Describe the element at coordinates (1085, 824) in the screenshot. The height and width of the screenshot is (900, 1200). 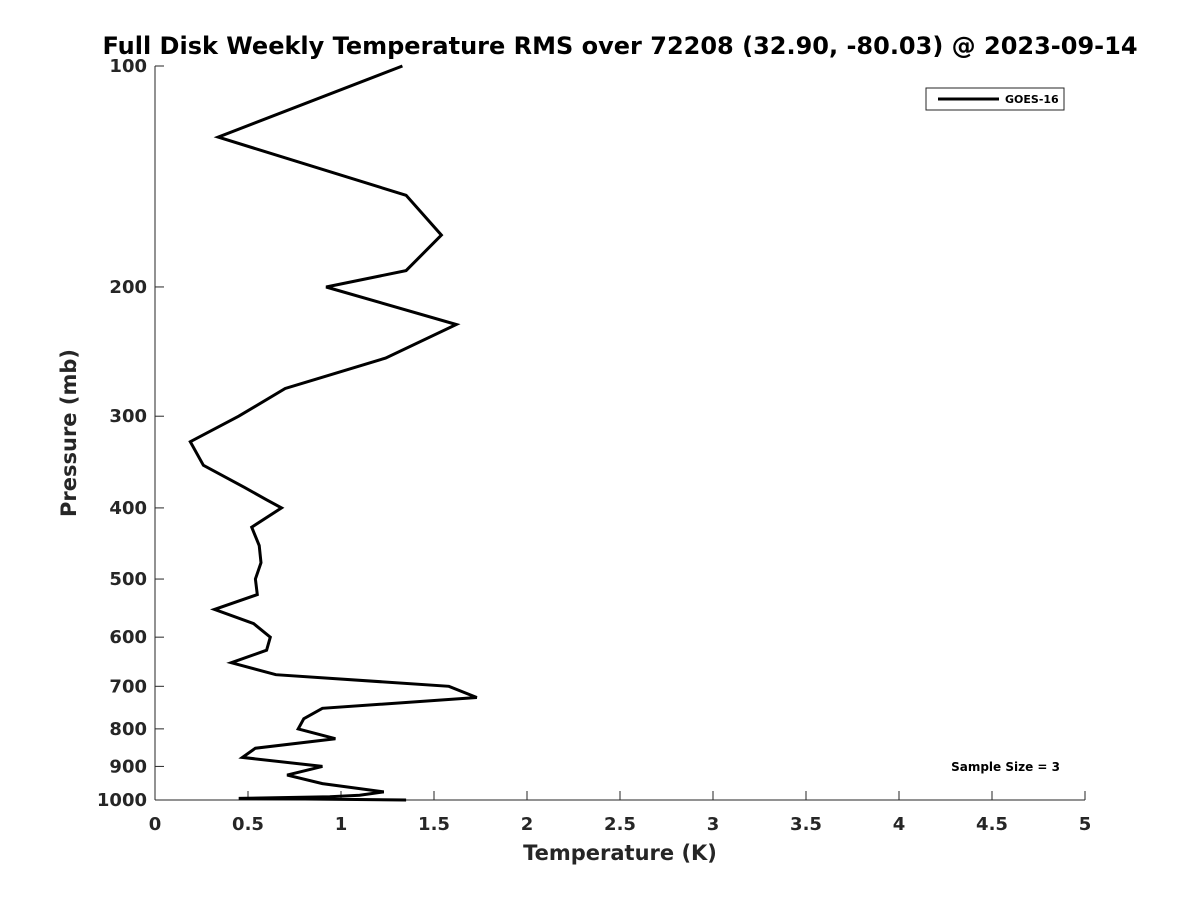
I see `x-tick-label: 5` at that location.